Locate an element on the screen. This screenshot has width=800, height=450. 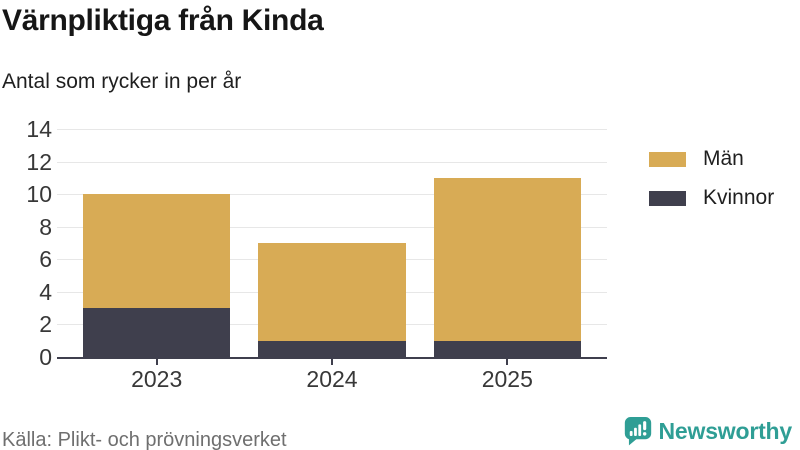
y-axis-tick-label: 12 is located at coordinates (39, 161).